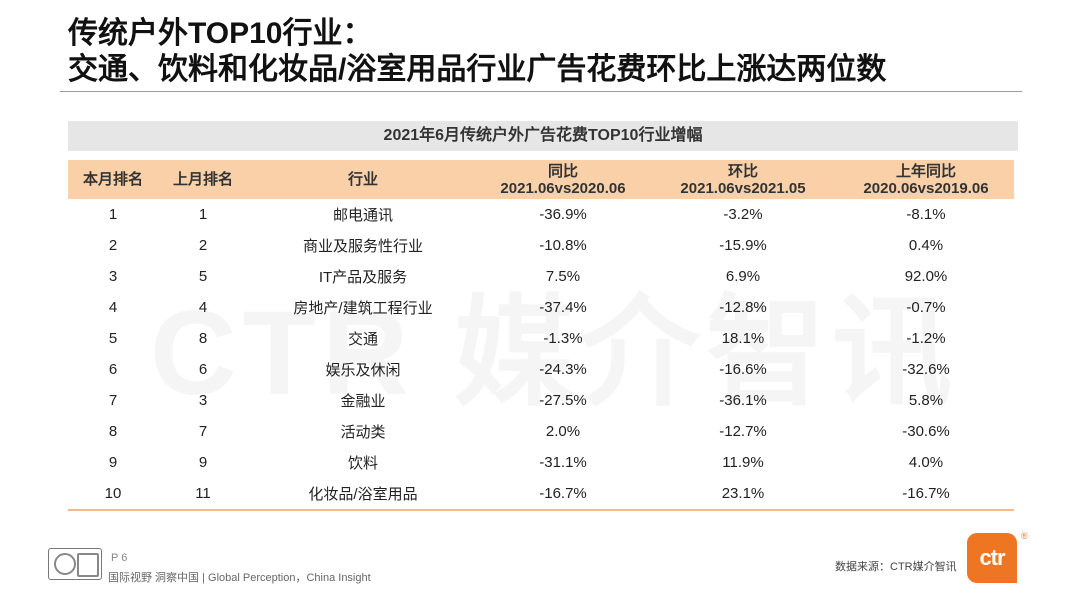  Describe the element at coordinates (203, 431) in the screenshot. I see `cell-prev-rank: 7` at that location.